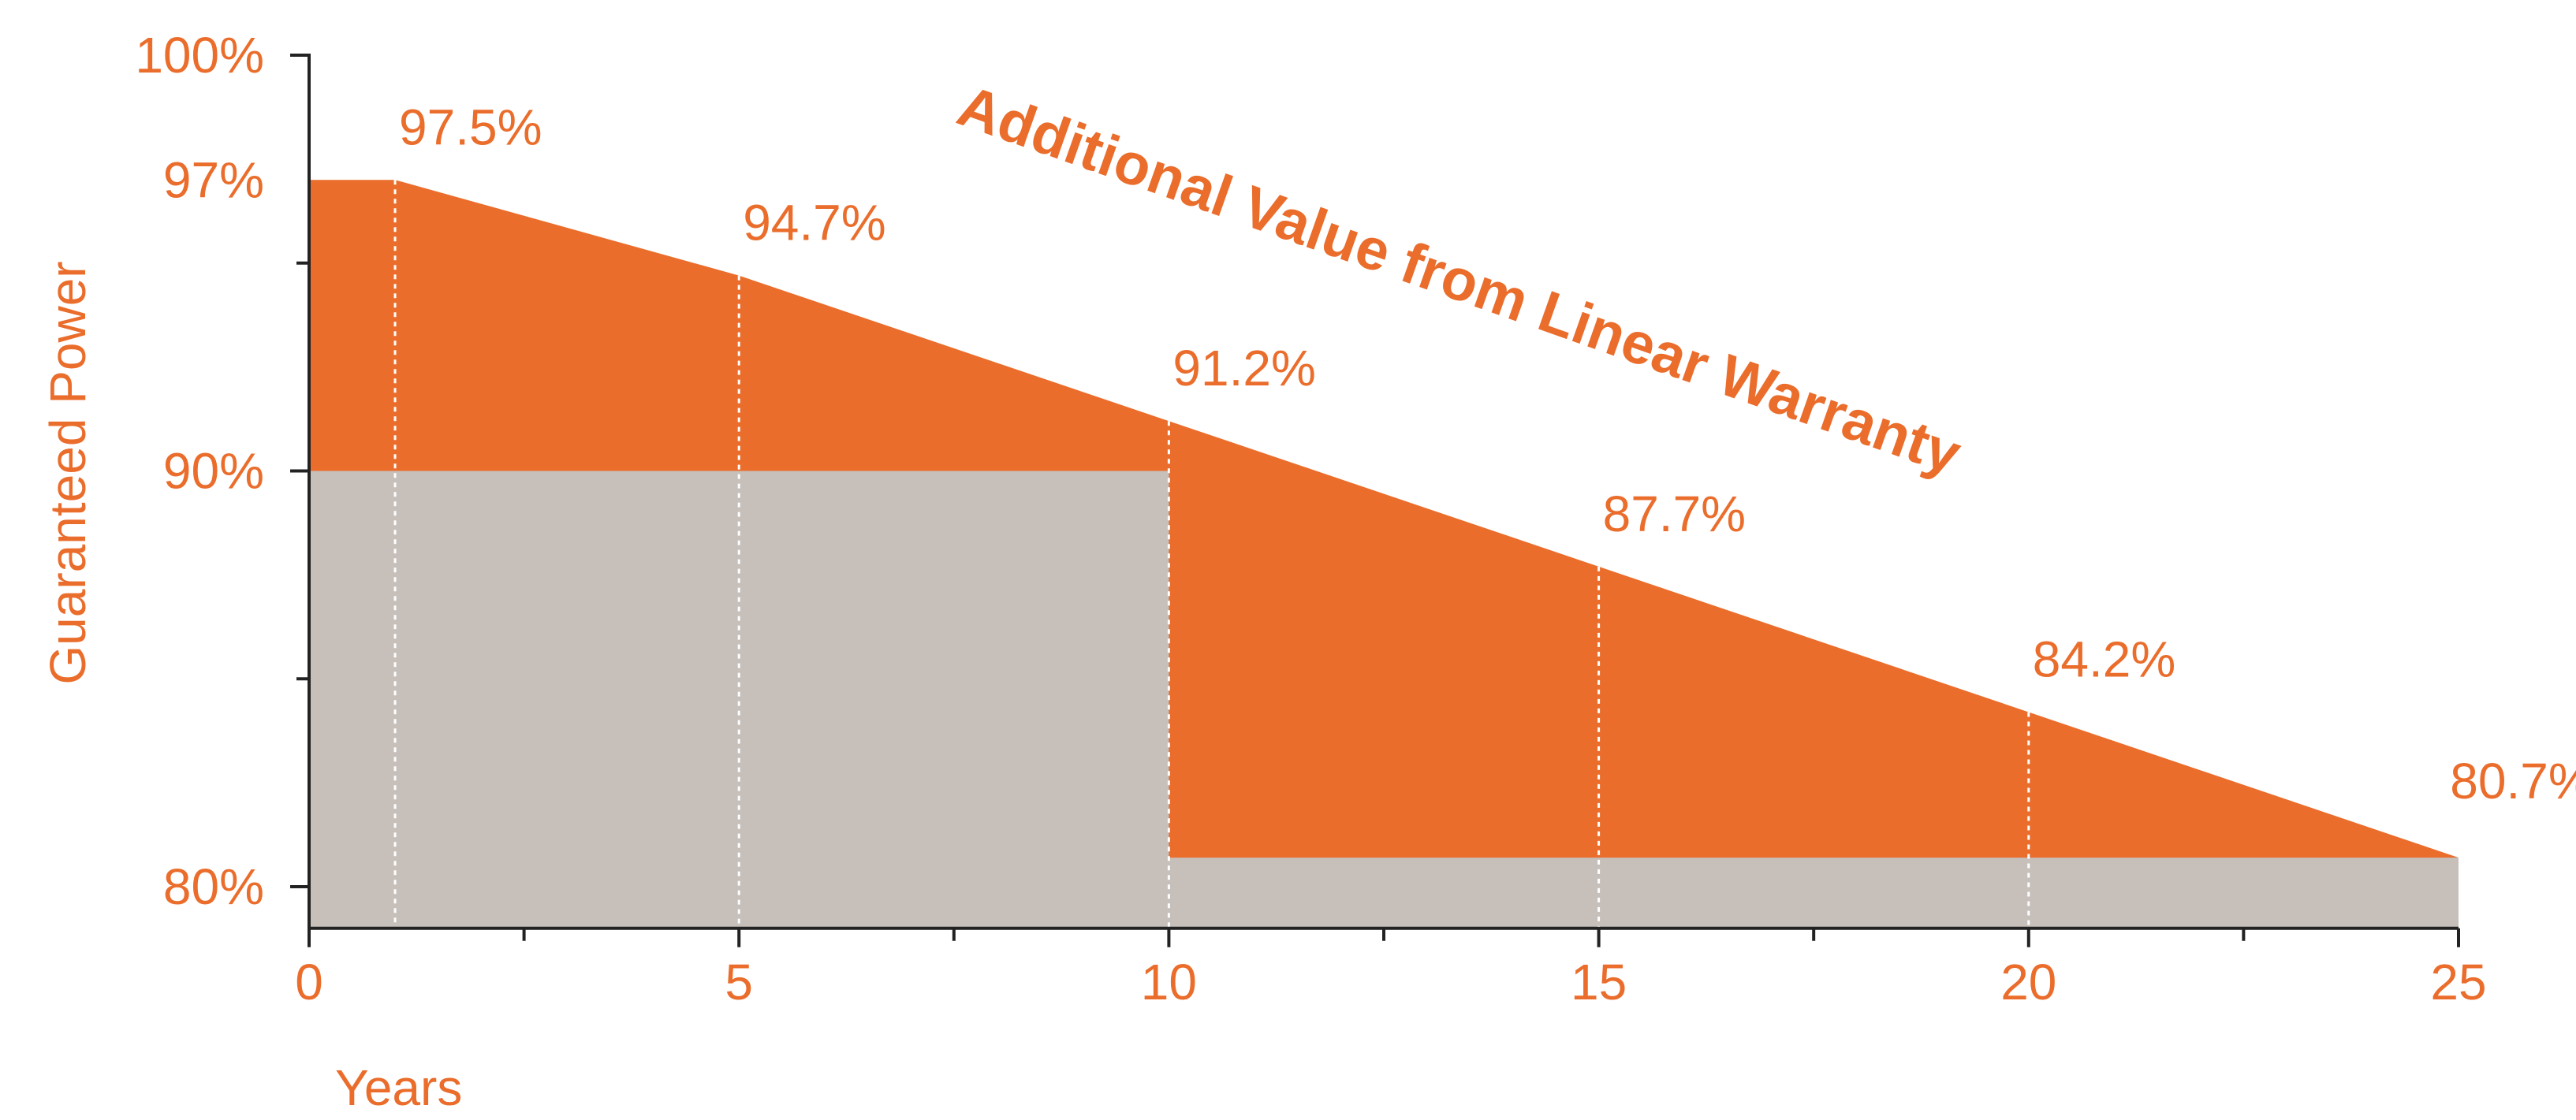 Image resolution: width=2576 pixels, height=1120 pixels. What do you see at coordinates (214, 887) in the screenshot?
I see `y-tick-label-80: 80%` at bounding box center [214, 887].